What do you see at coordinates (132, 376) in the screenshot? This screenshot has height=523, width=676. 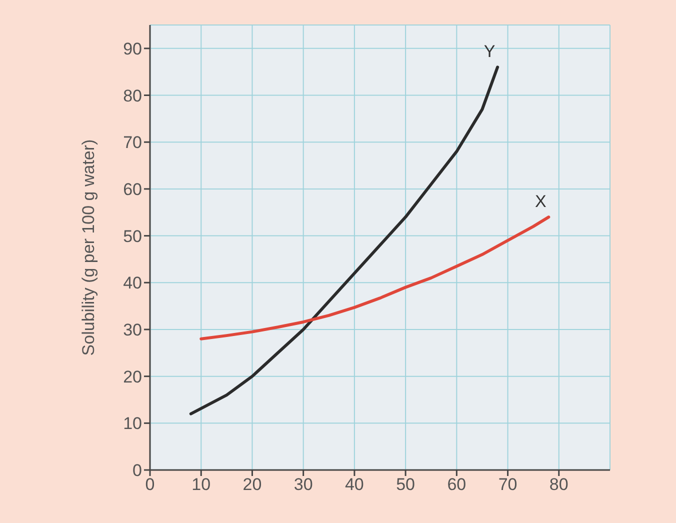 I see `y-tick-label: 20` at bounding box center [132, 376].